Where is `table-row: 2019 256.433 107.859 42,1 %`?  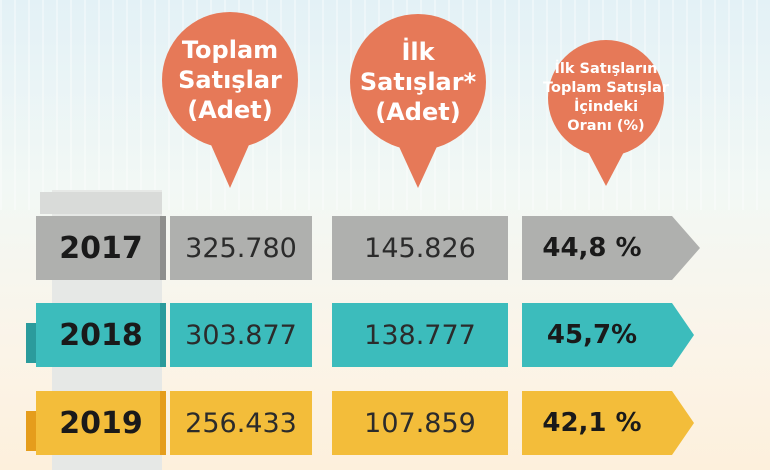 table-row: 2019 256.433 107.859 42,1 % is located at coordinates (385, 423).